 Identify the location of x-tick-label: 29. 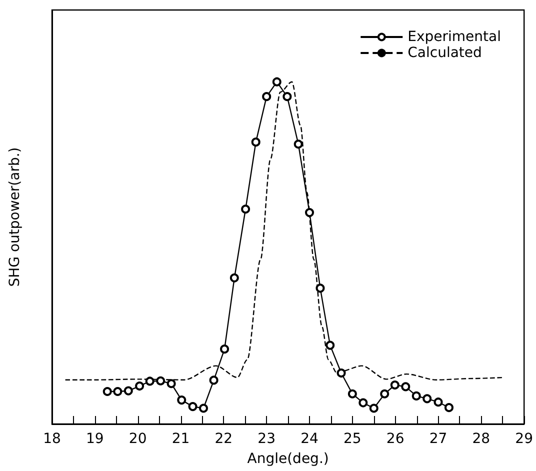
(524, 439).